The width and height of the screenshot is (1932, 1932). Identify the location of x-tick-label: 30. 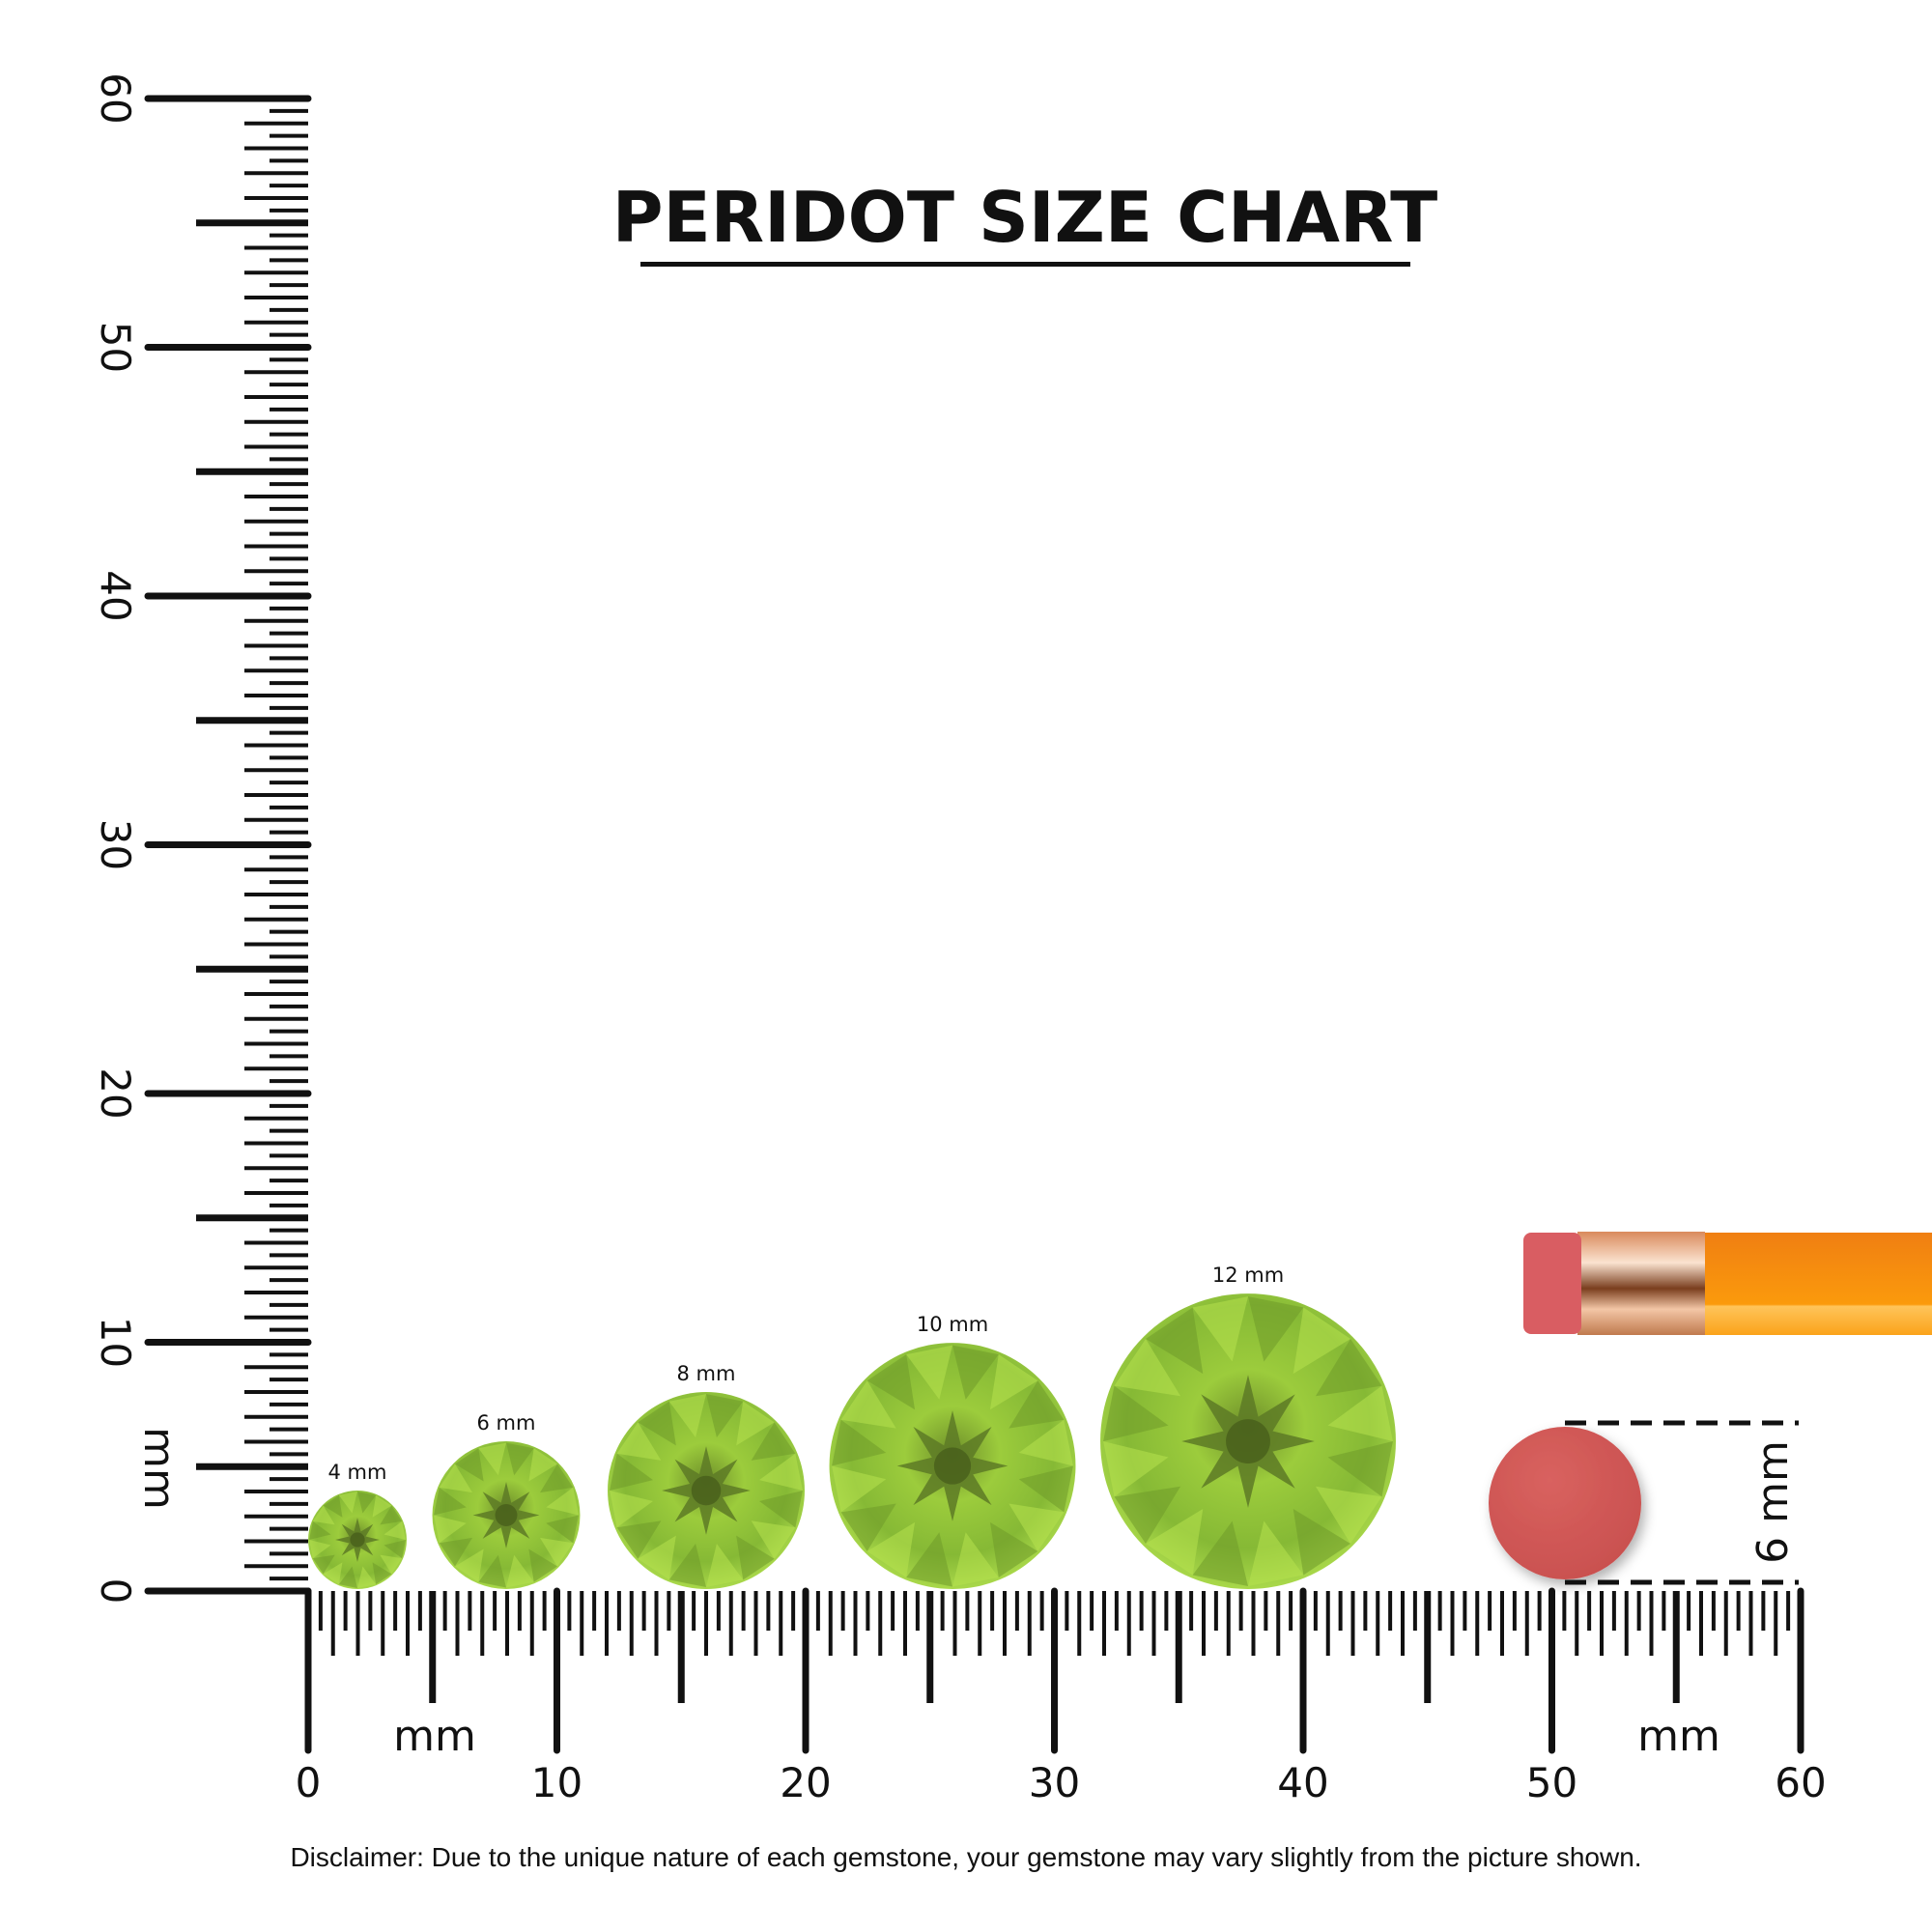
(1054, 1782).